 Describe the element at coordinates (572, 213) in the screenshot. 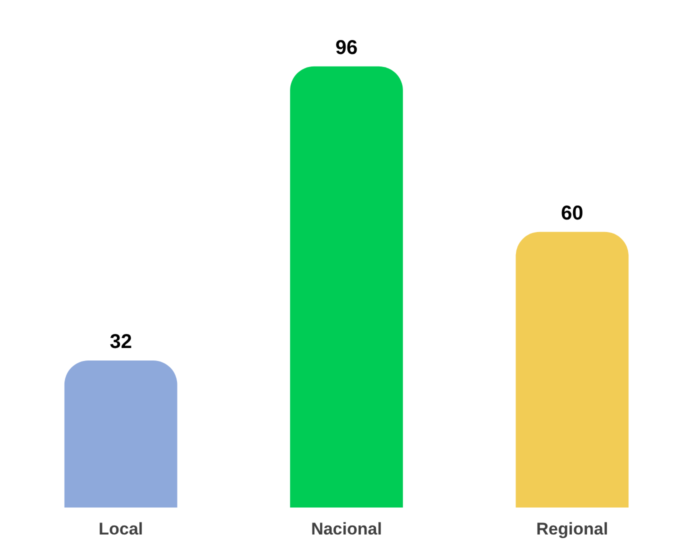

I see `data-label: 60` at that location.